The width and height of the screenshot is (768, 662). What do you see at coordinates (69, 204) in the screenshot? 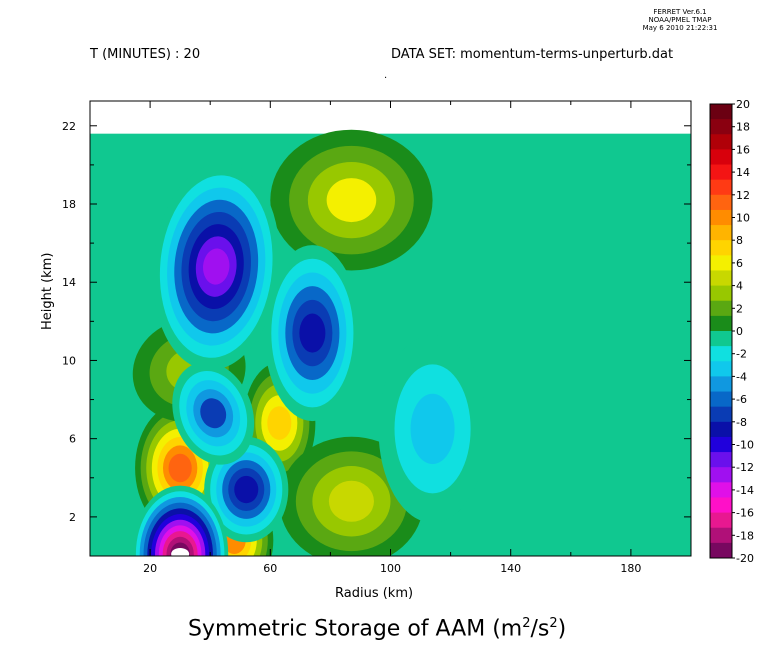
I see `y-tick-label: 18` at bounding box center [69, 204].